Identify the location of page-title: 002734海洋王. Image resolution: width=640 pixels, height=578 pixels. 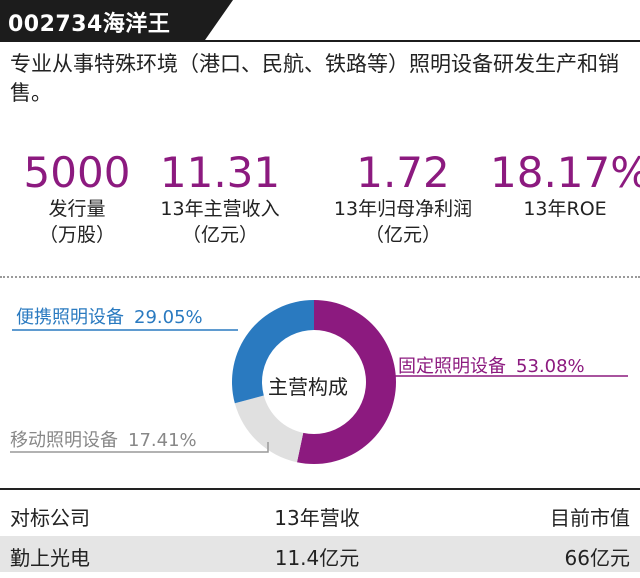
(89, 24).